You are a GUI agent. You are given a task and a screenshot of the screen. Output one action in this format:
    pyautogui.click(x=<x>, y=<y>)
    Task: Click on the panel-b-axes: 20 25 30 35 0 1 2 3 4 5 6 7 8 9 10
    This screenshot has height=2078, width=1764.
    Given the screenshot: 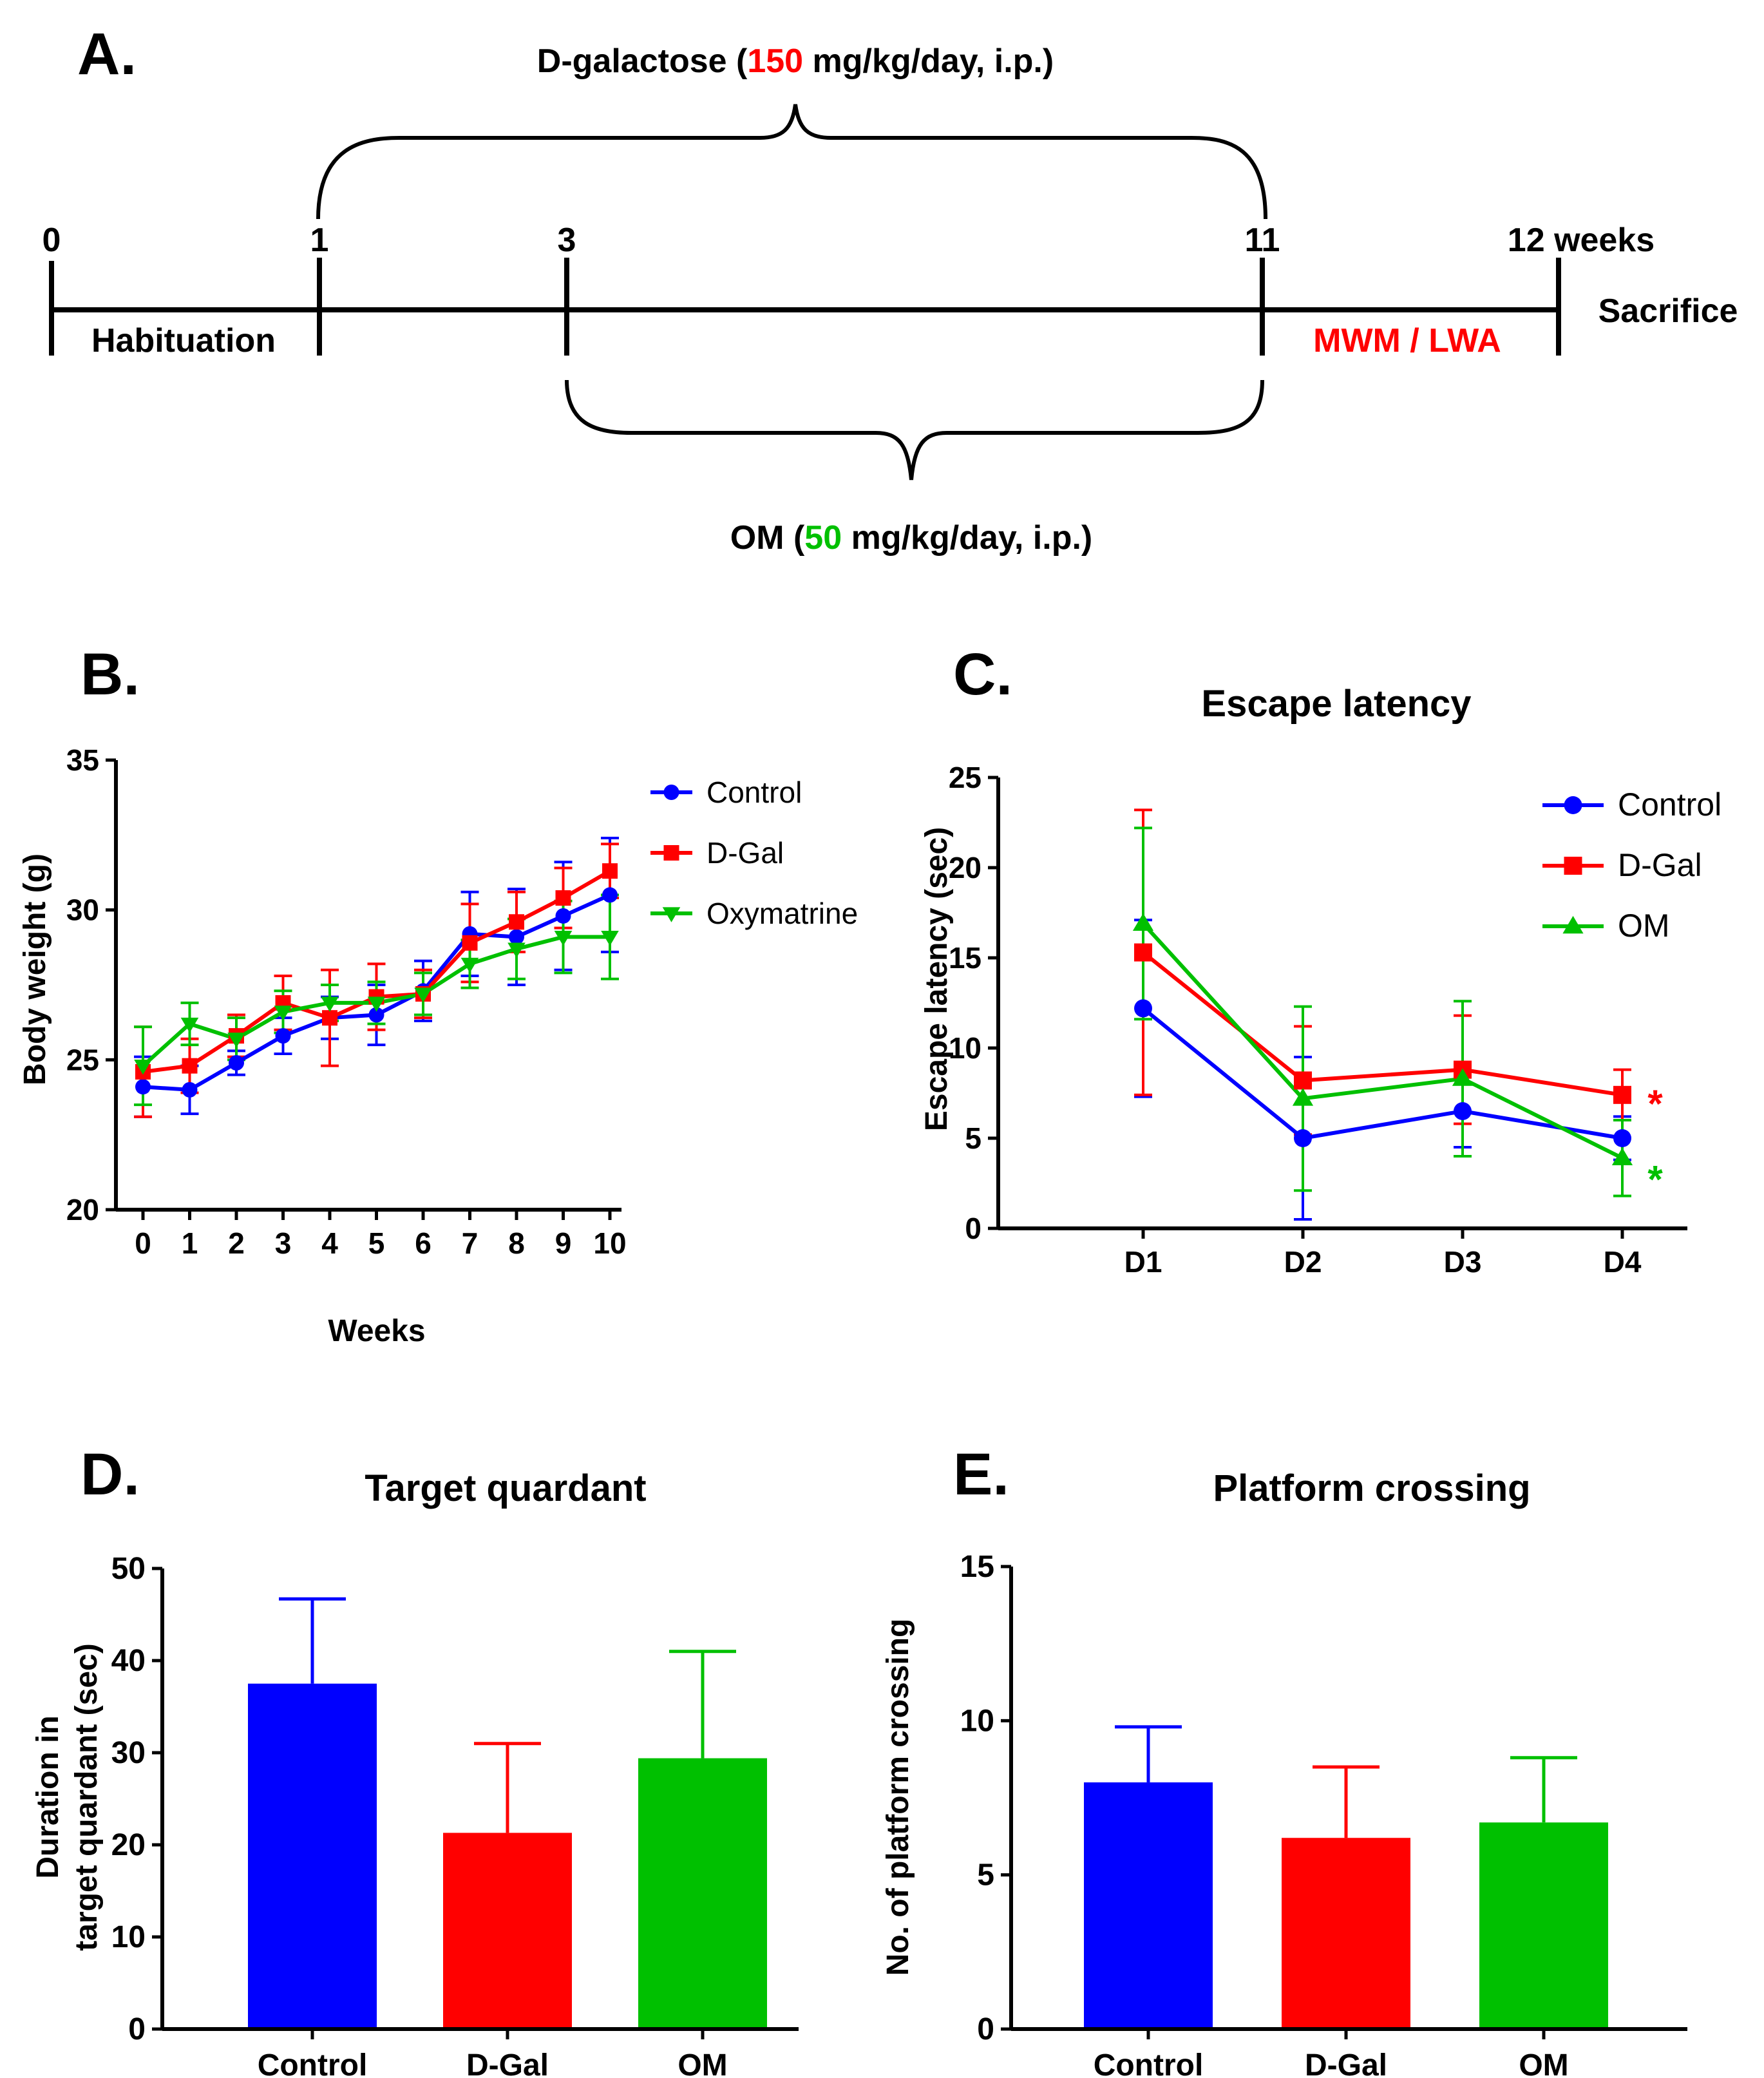 What is the action you would take?
    pyautogui.click(x=346, y=1001)
    